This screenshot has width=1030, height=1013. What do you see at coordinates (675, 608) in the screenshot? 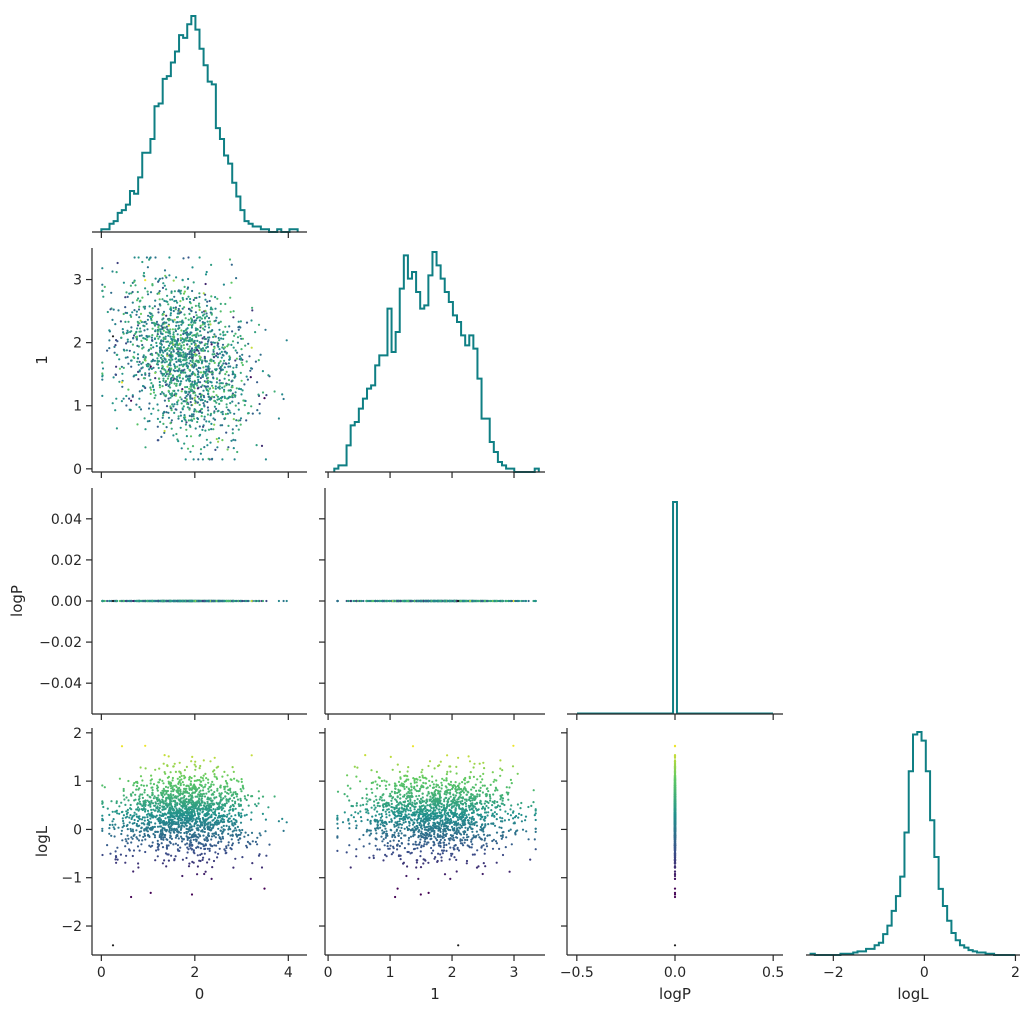
I see `histogram-logP` at bounding box center [675, 608].